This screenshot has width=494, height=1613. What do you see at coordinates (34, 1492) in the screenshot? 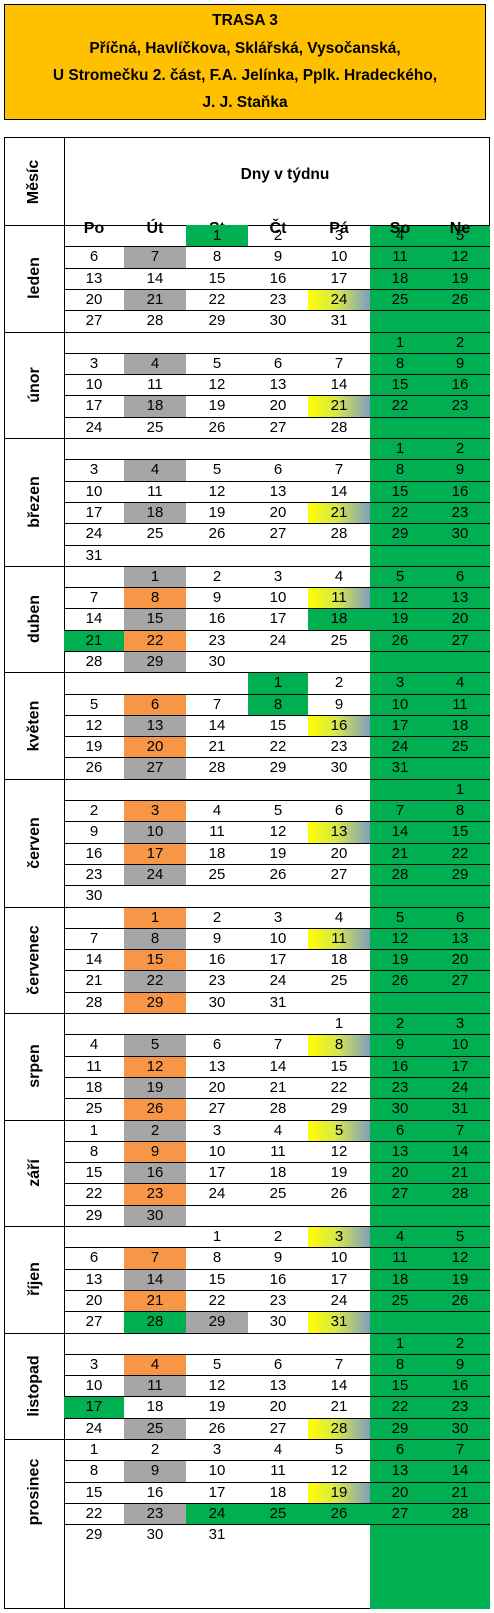
I see `month-label-cell: prosinec` at bounding box center [34, 1492].